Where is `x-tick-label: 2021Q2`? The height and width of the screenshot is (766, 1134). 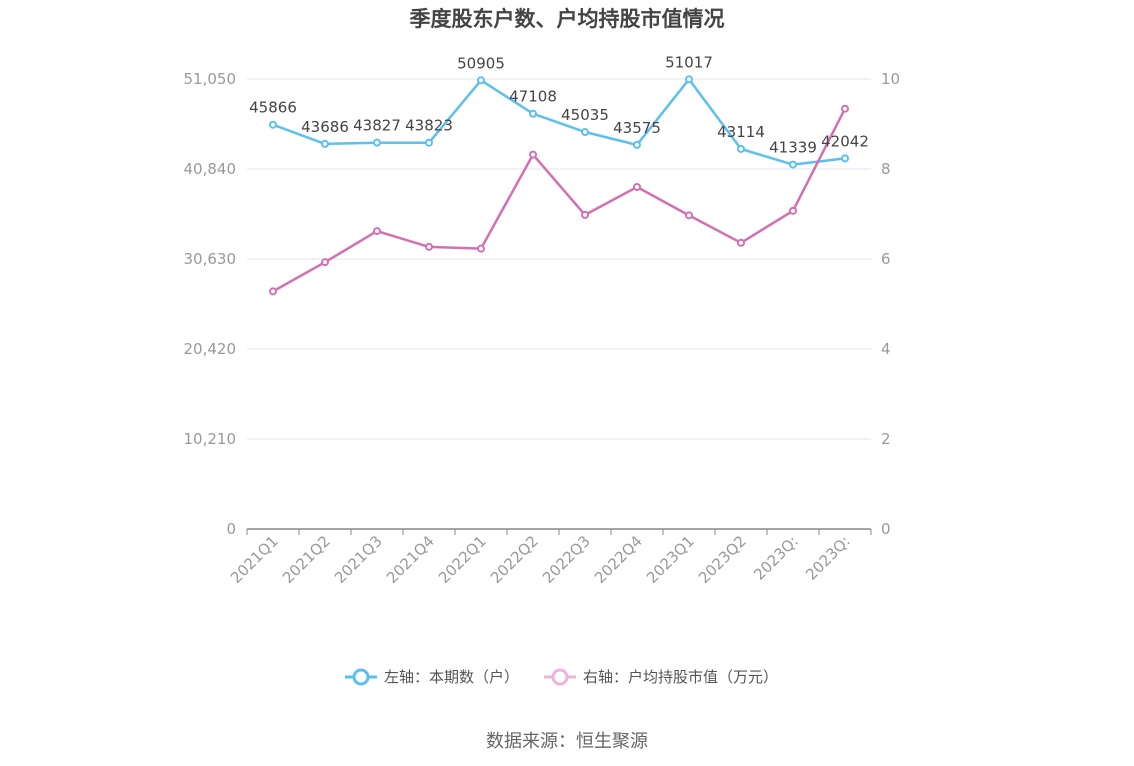 x-tick-label: 2021Q2 is located at coordinates (306, 559).